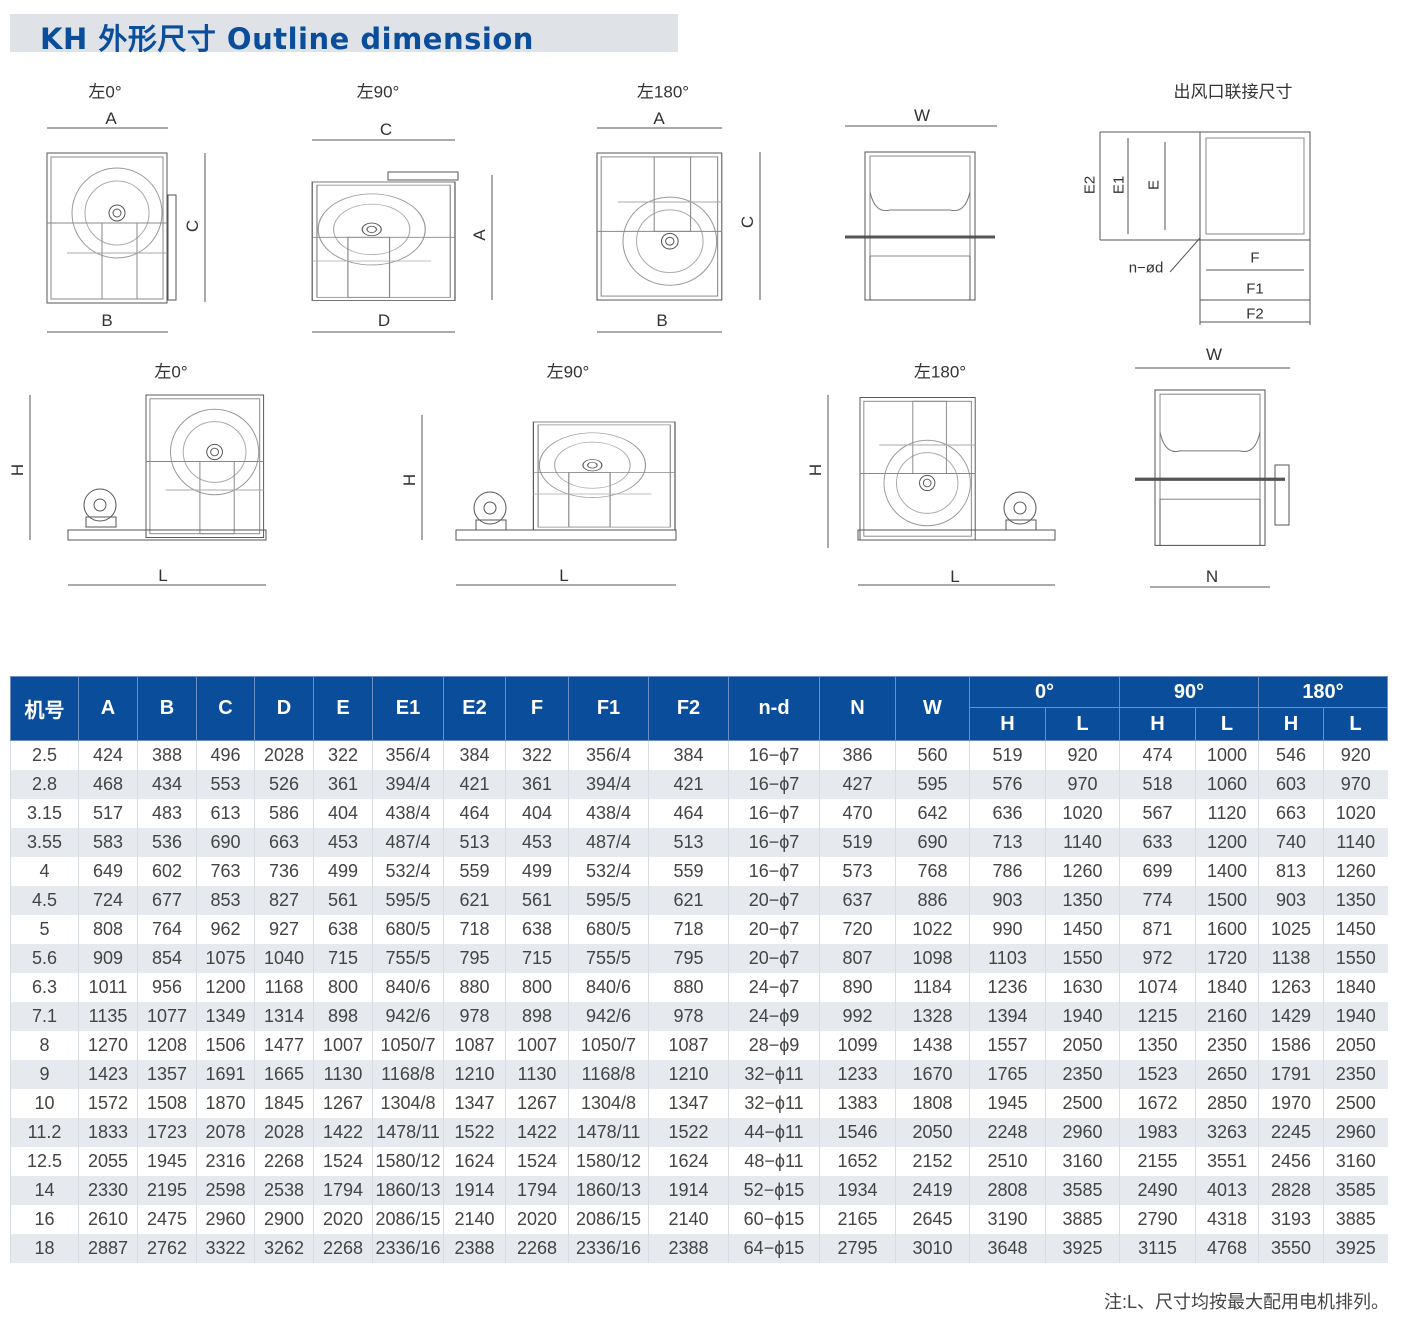 The width and height of the screenshot is (1407, 1329). What do you see at coordinates (167, 1016) in the screenshot?
I see `table-cell: 1077` at bounding box center [167, 1016].